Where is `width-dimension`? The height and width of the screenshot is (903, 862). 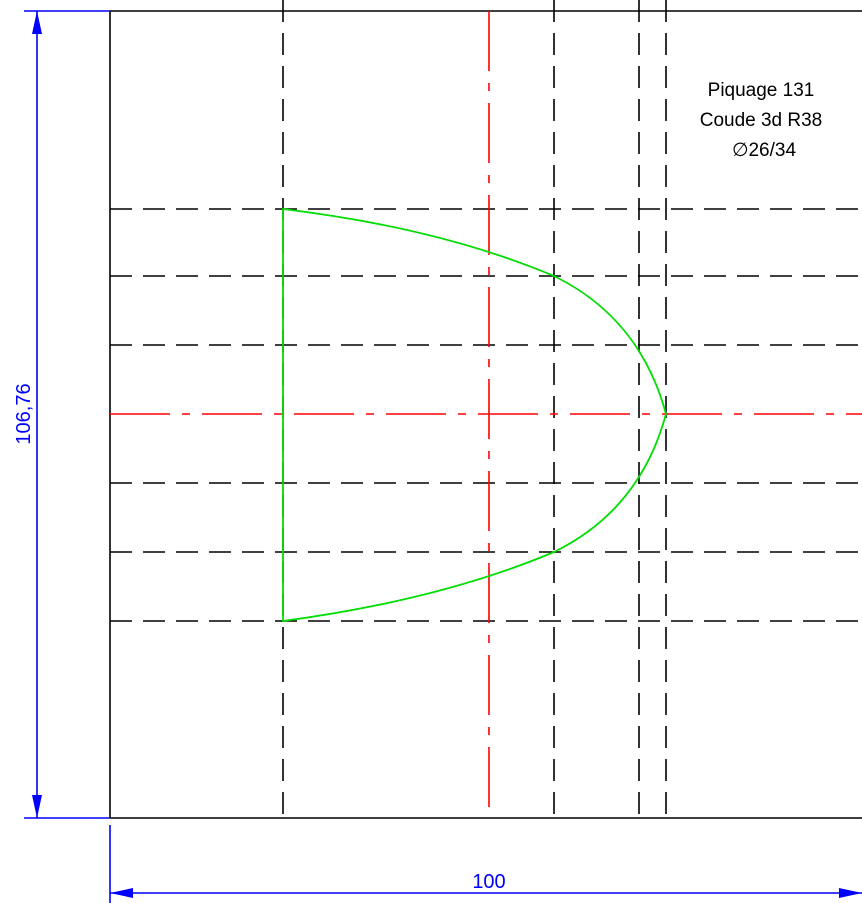 width-dimension is located at coordinates (485, 864).